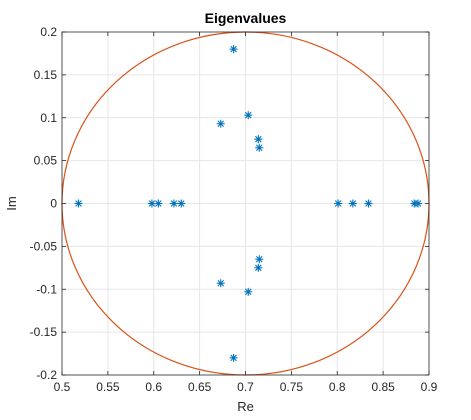 This screenshot has width=471, height=420. I want to click on y-tick-label: -0.1, so click(46, 289).